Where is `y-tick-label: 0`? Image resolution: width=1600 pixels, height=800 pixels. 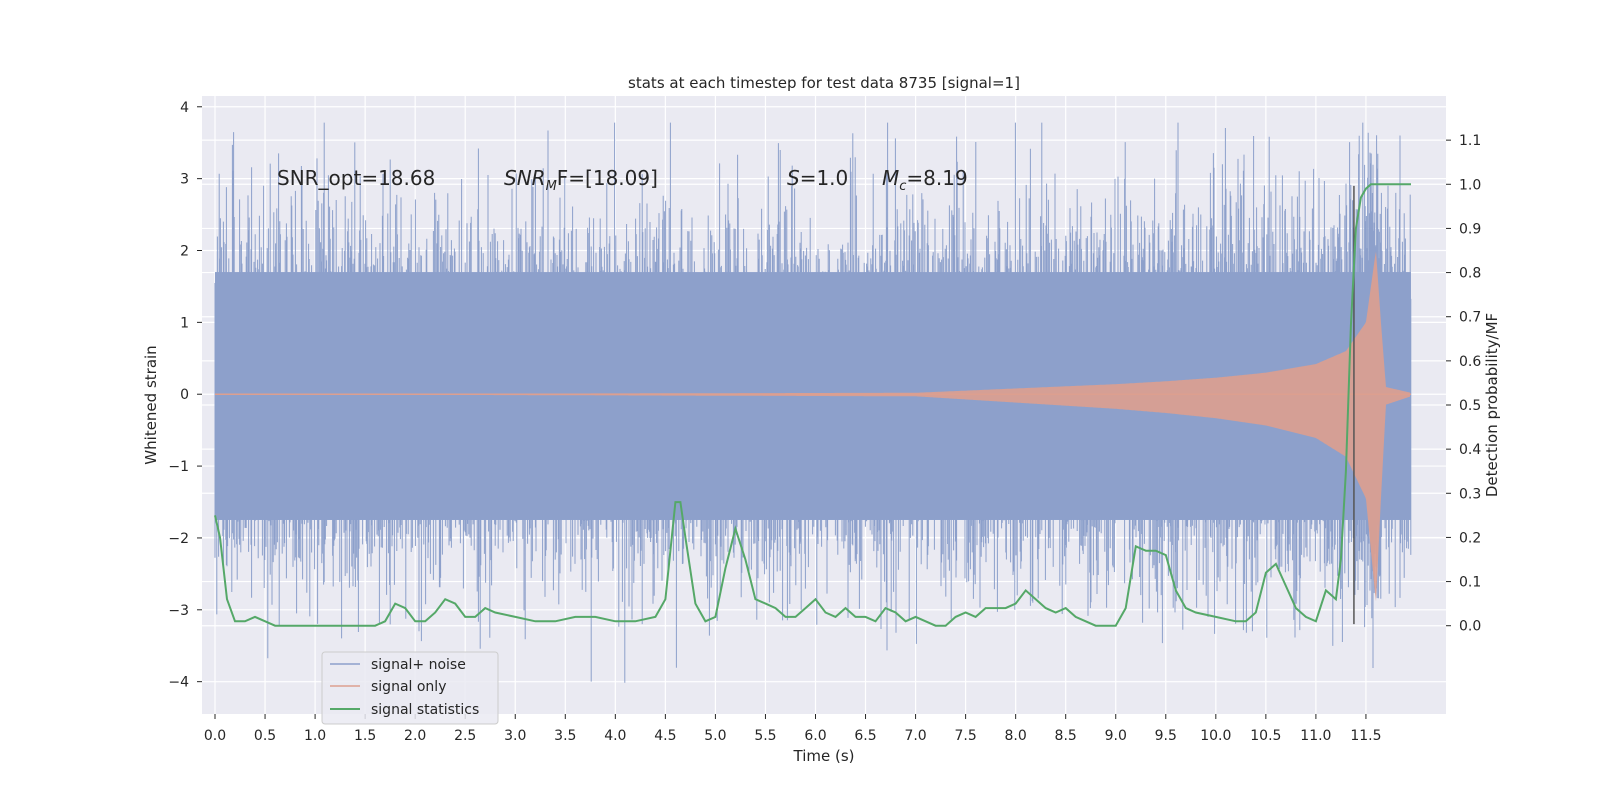
y-tick-label: 0 is located at coordinates (184, 395).